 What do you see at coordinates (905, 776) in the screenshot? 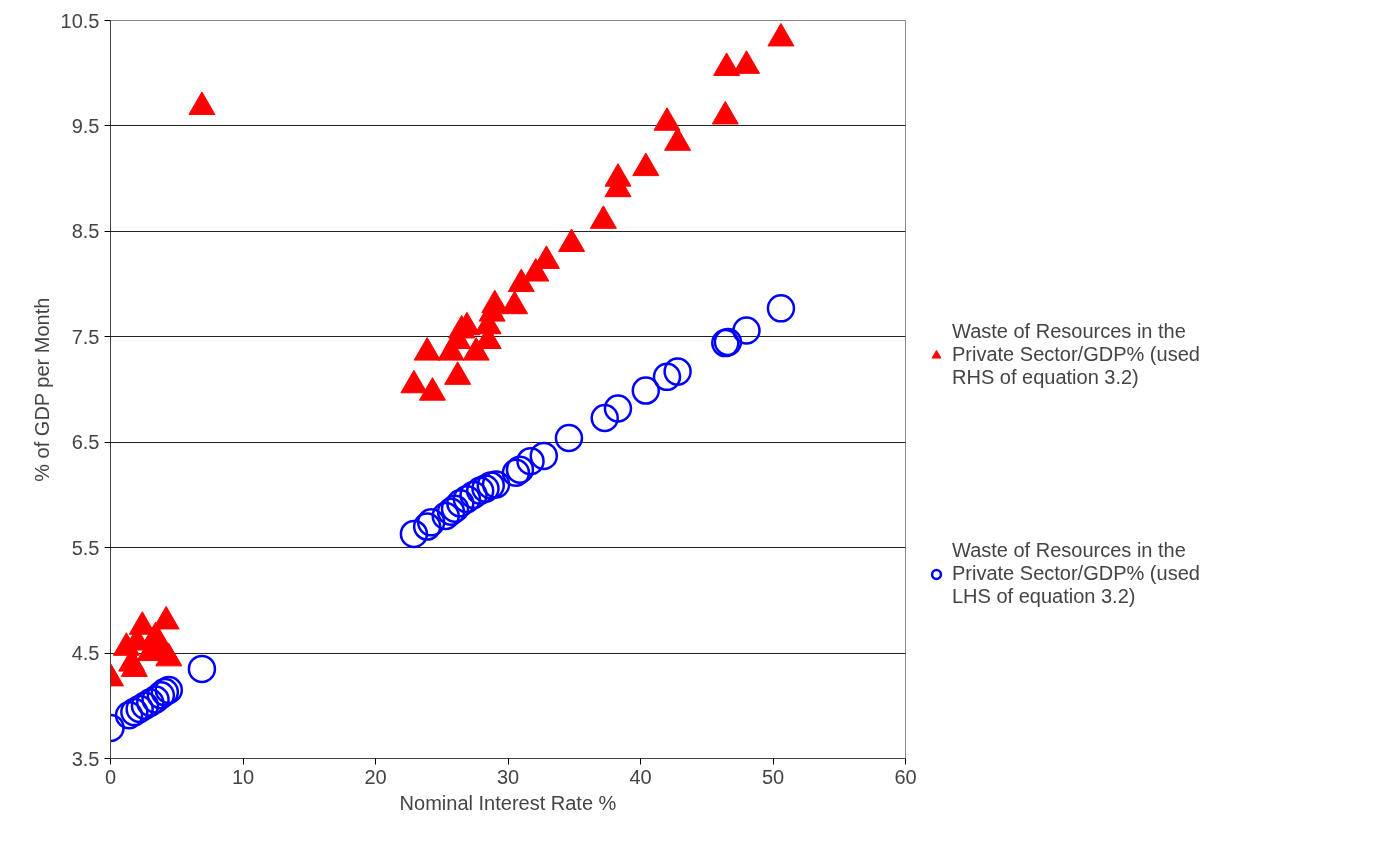
I see `x-tick-label: 60` at bounding box center [905, 776].